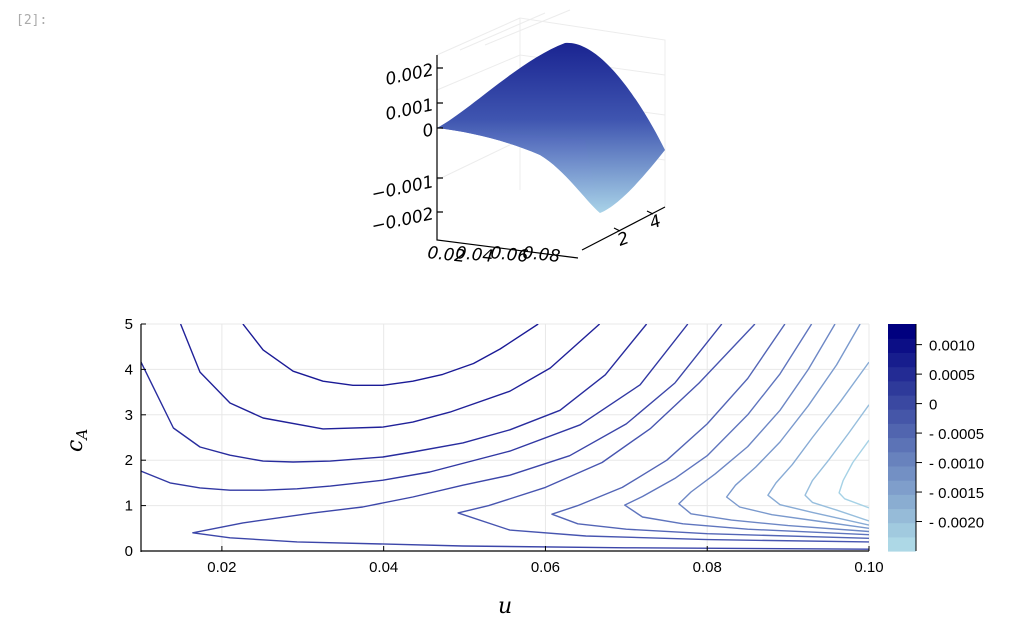 The image size is (1024, 623). I want to click on y-tick-label: 1, so click(129, 506).